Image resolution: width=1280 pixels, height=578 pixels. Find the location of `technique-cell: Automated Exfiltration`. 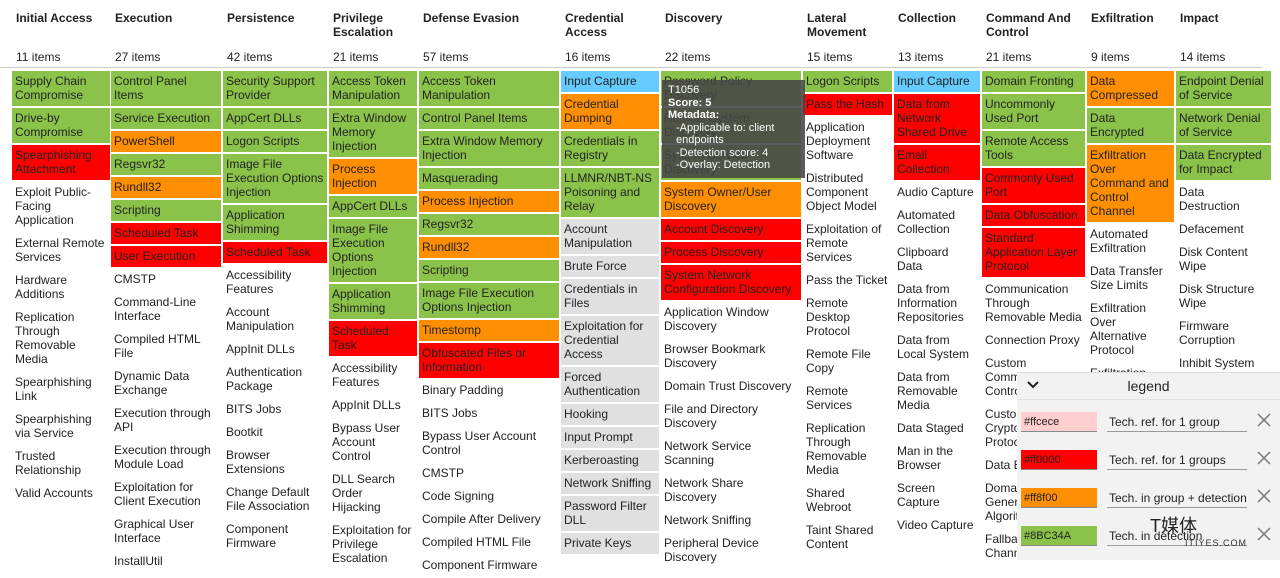

technique-cell: Automated Exfiltration is located at coordinates (1119, 241).